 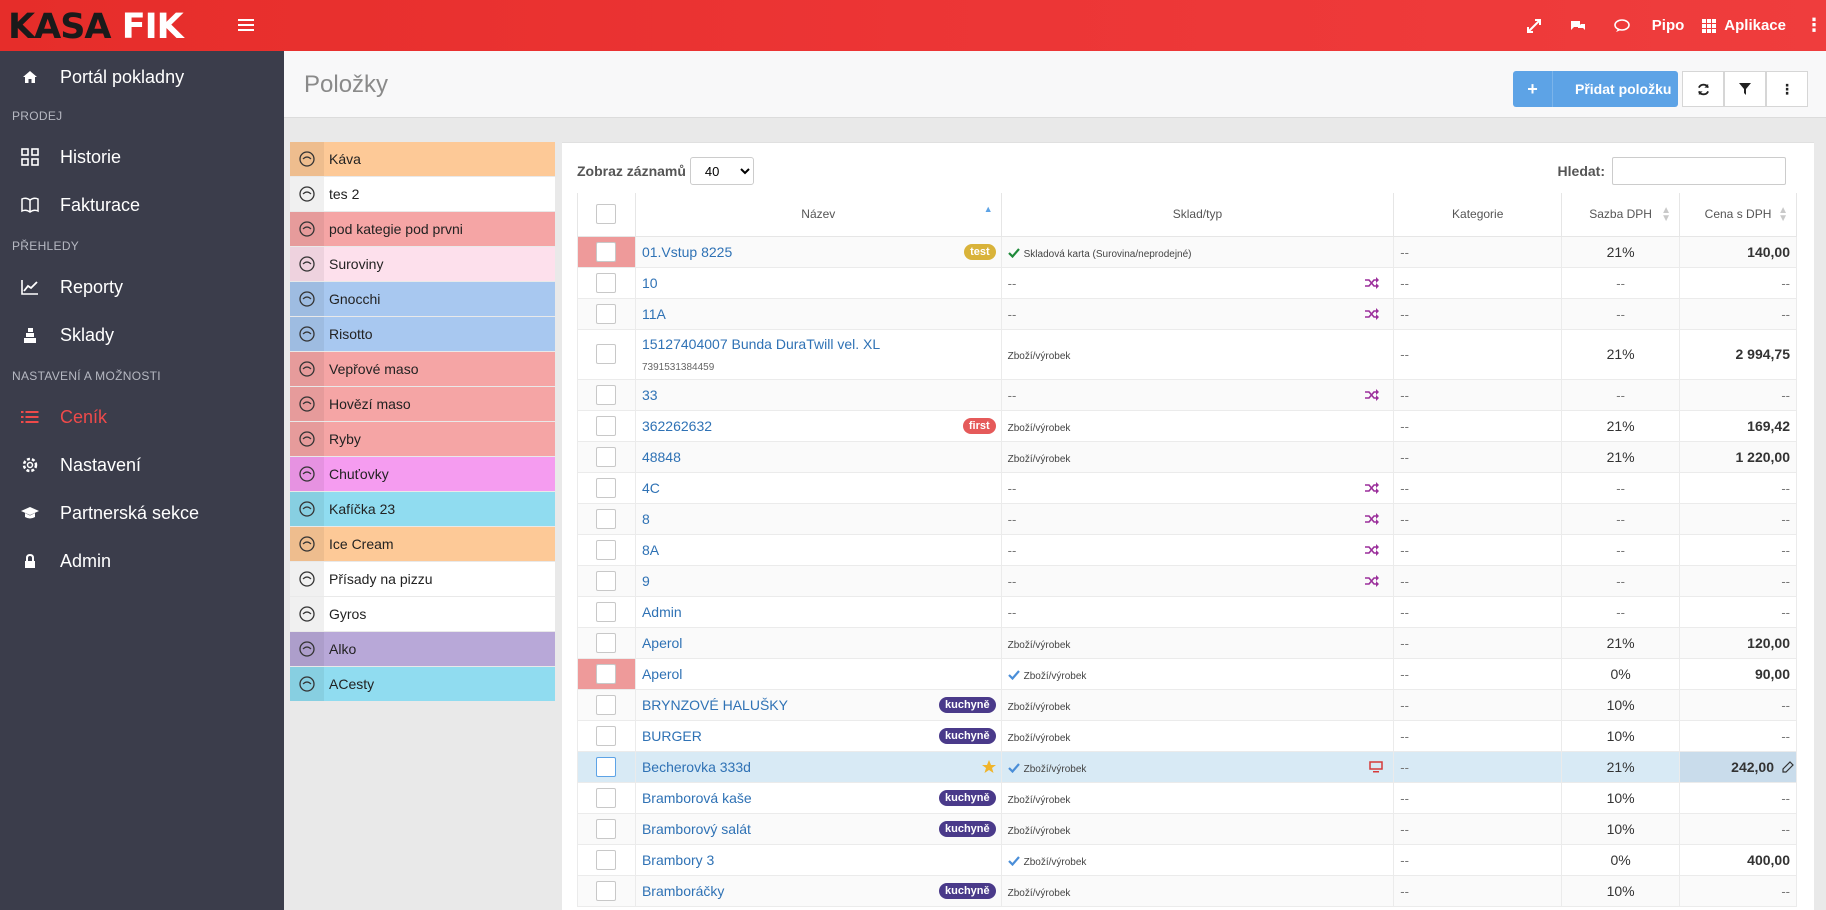 What do you see at coordinates (1621, 215) in the screenshot?
I see `col-dph: Sazba DPH ▲ ▼` at bounding box center [1621, 215].